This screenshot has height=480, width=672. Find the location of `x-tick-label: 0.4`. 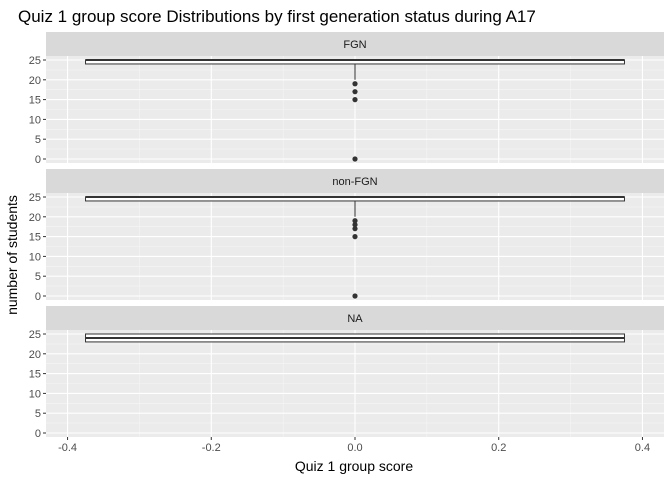

x-tick-label: 0.4 is located at coordinates (642, 448).